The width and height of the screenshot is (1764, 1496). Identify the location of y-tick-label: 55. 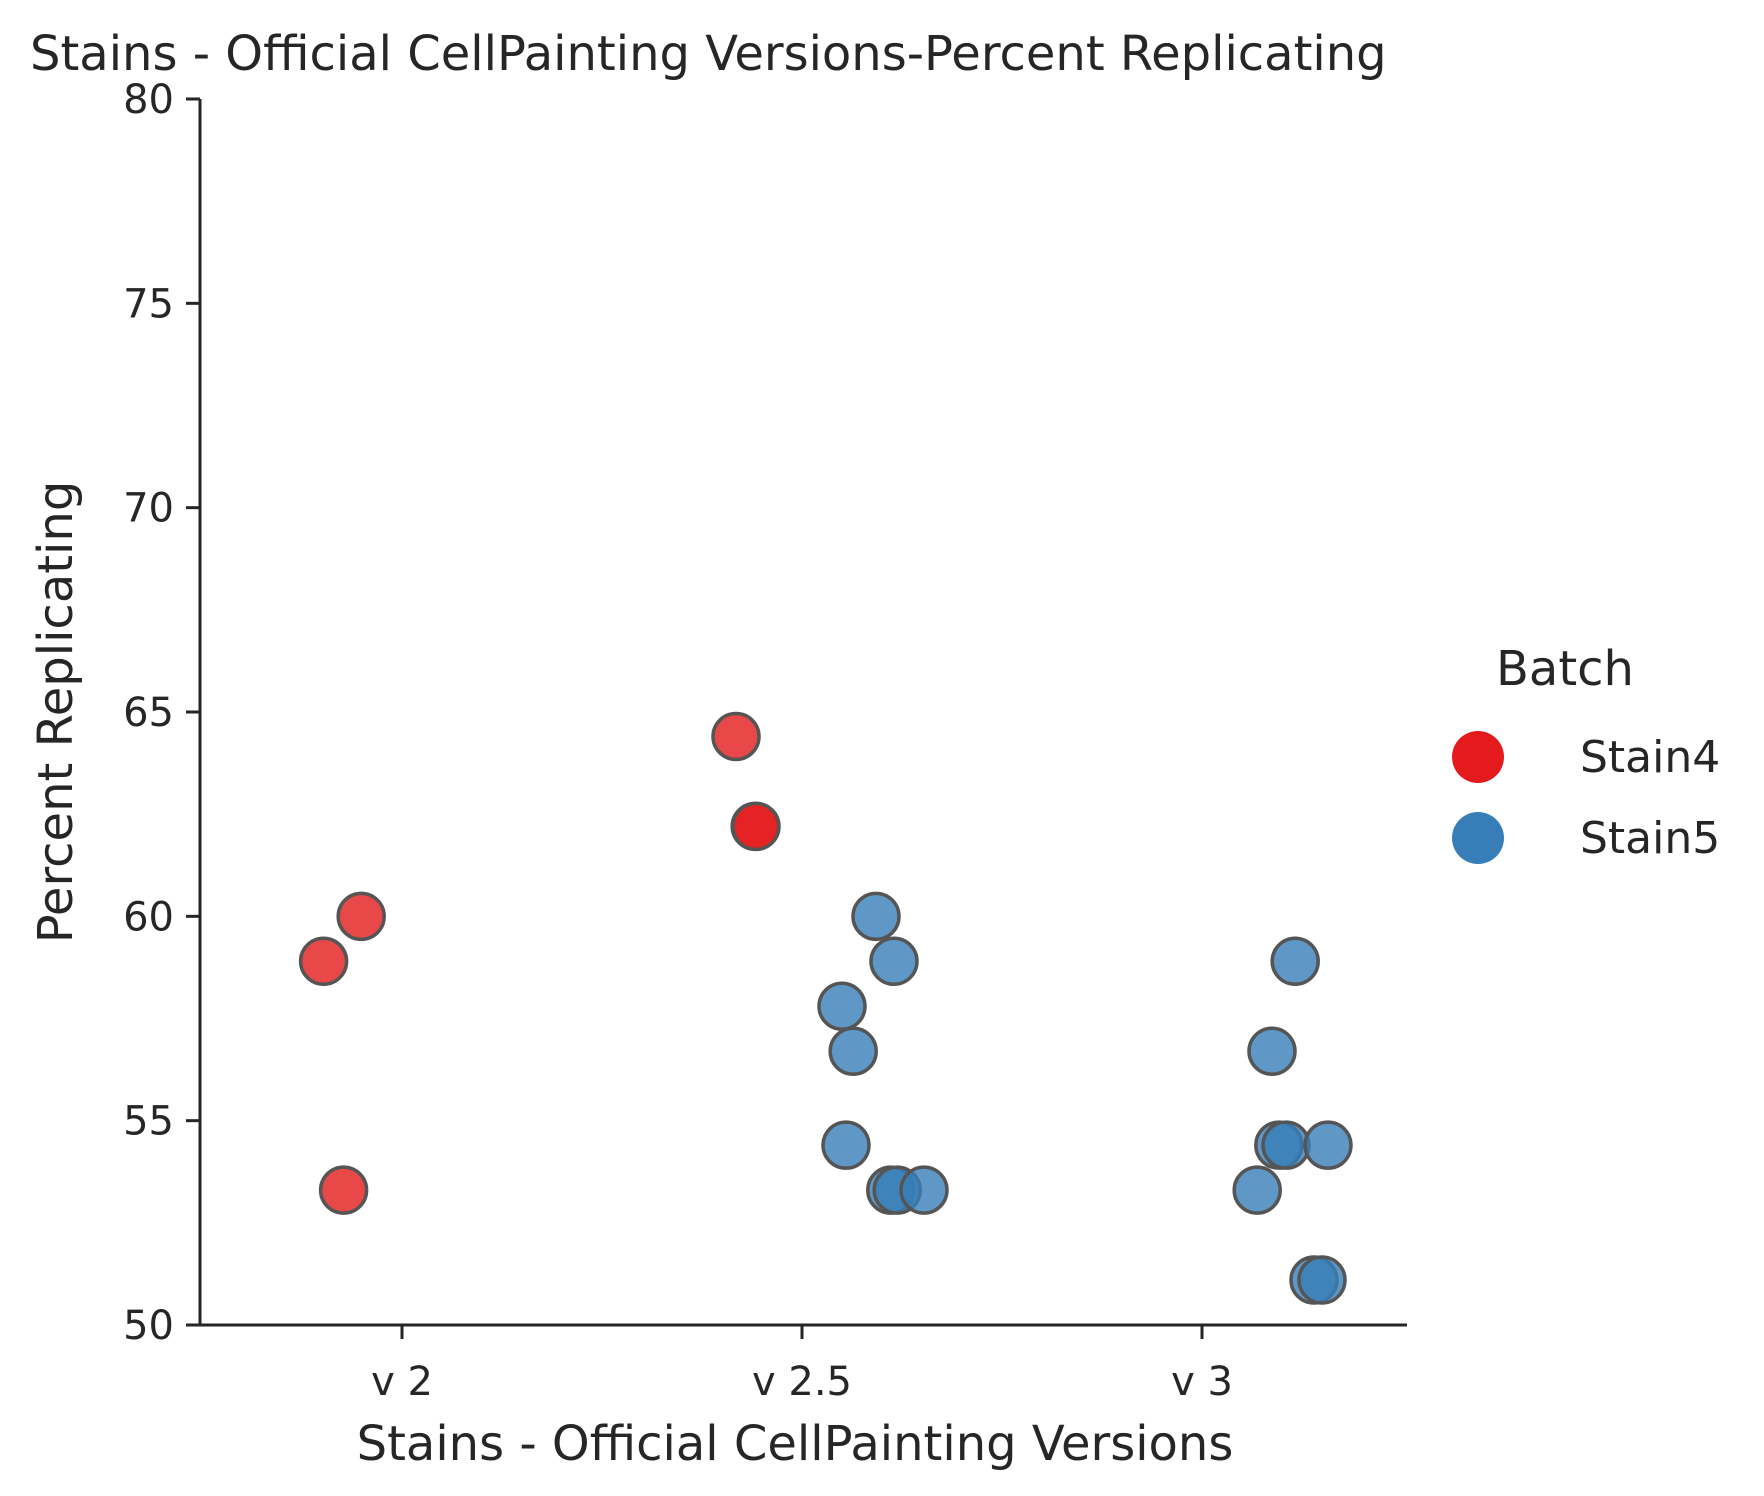
(148, 1122).